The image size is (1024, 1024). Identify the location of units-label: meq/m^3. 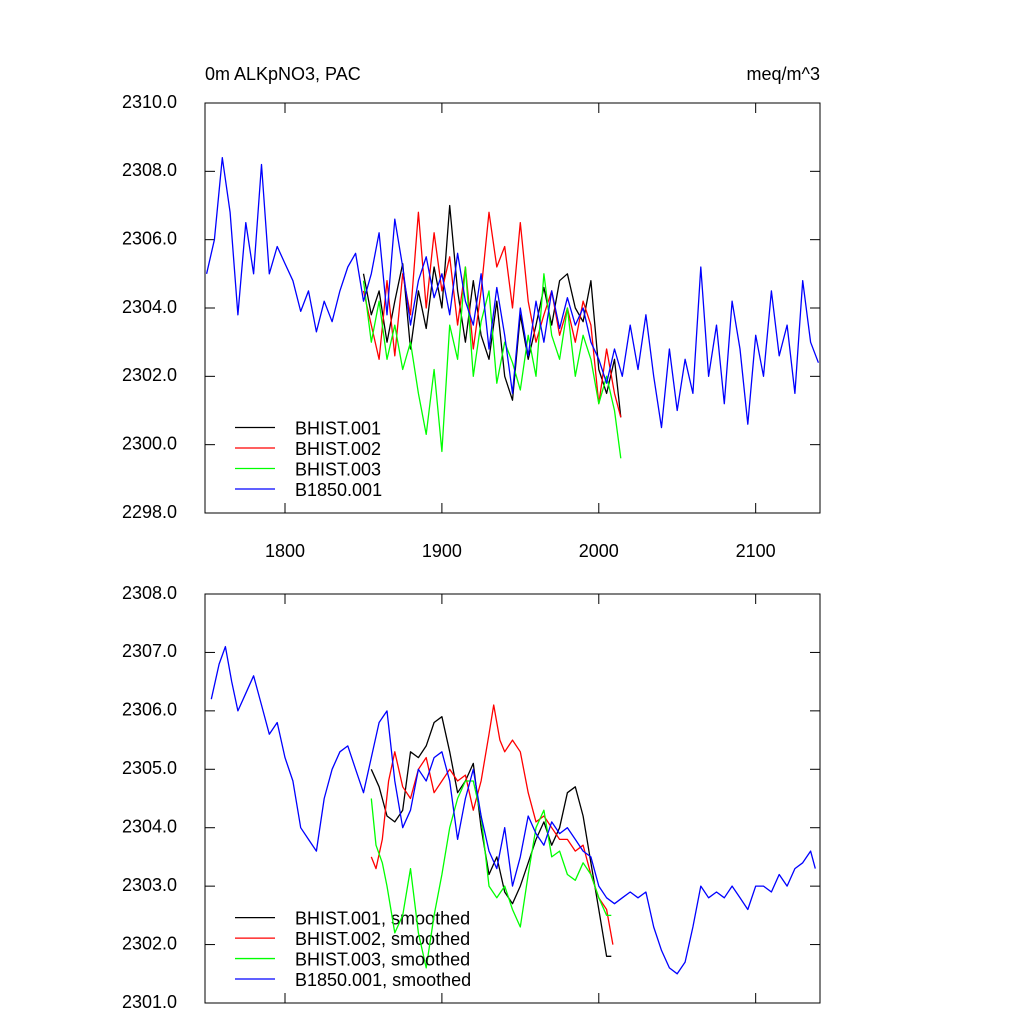
(783, 74).